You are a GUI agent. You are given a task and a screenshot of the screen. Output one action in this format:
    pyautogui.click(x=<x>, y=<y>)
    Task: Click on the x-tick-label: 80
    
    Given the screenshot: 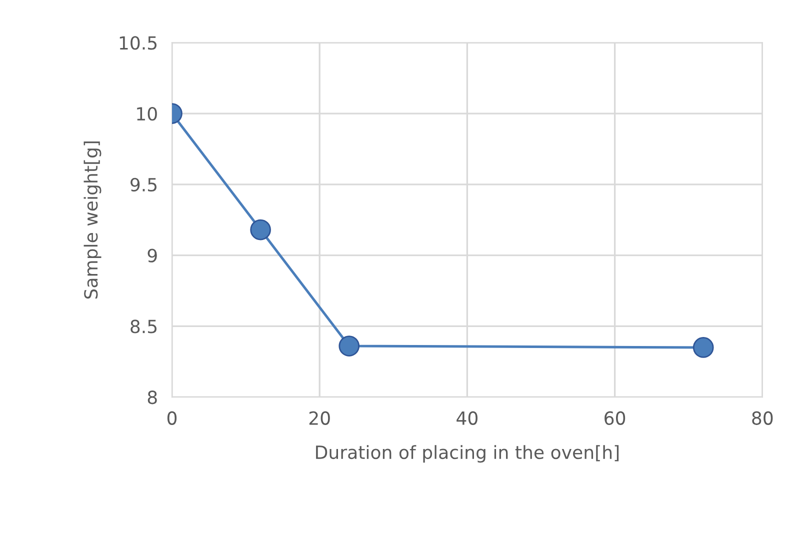 What is the action you would take?
    pyautogui.click(x=762, y=418)
    